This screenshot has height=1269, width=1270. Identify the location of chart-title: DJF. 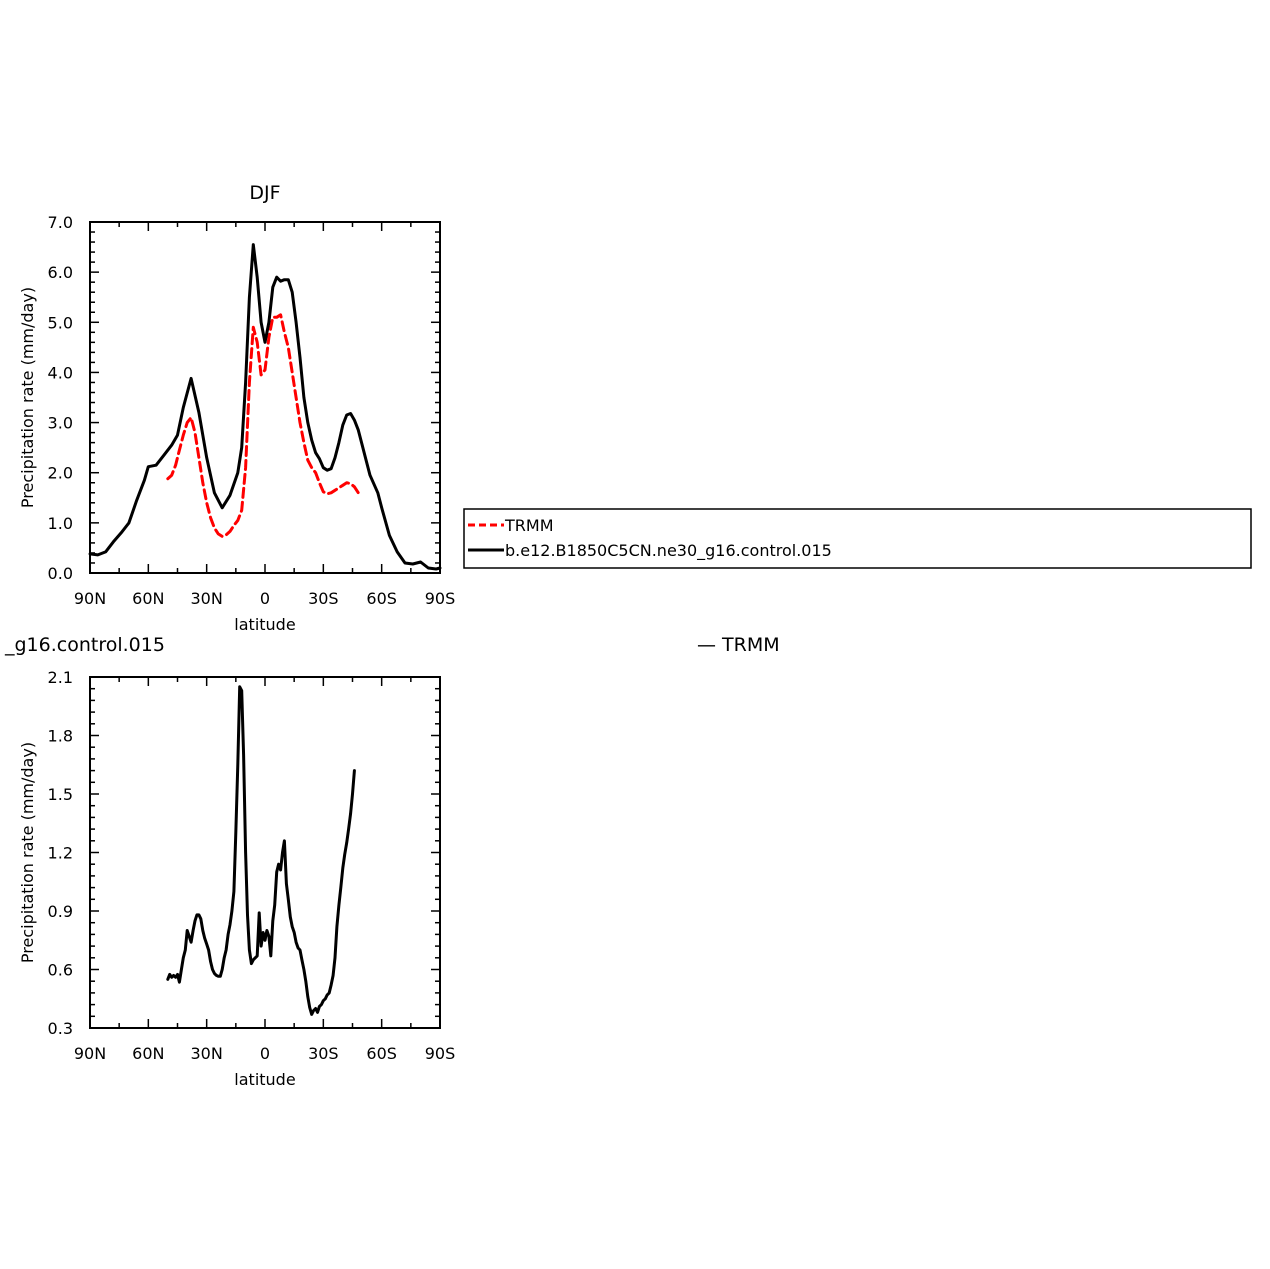
(264, 193).